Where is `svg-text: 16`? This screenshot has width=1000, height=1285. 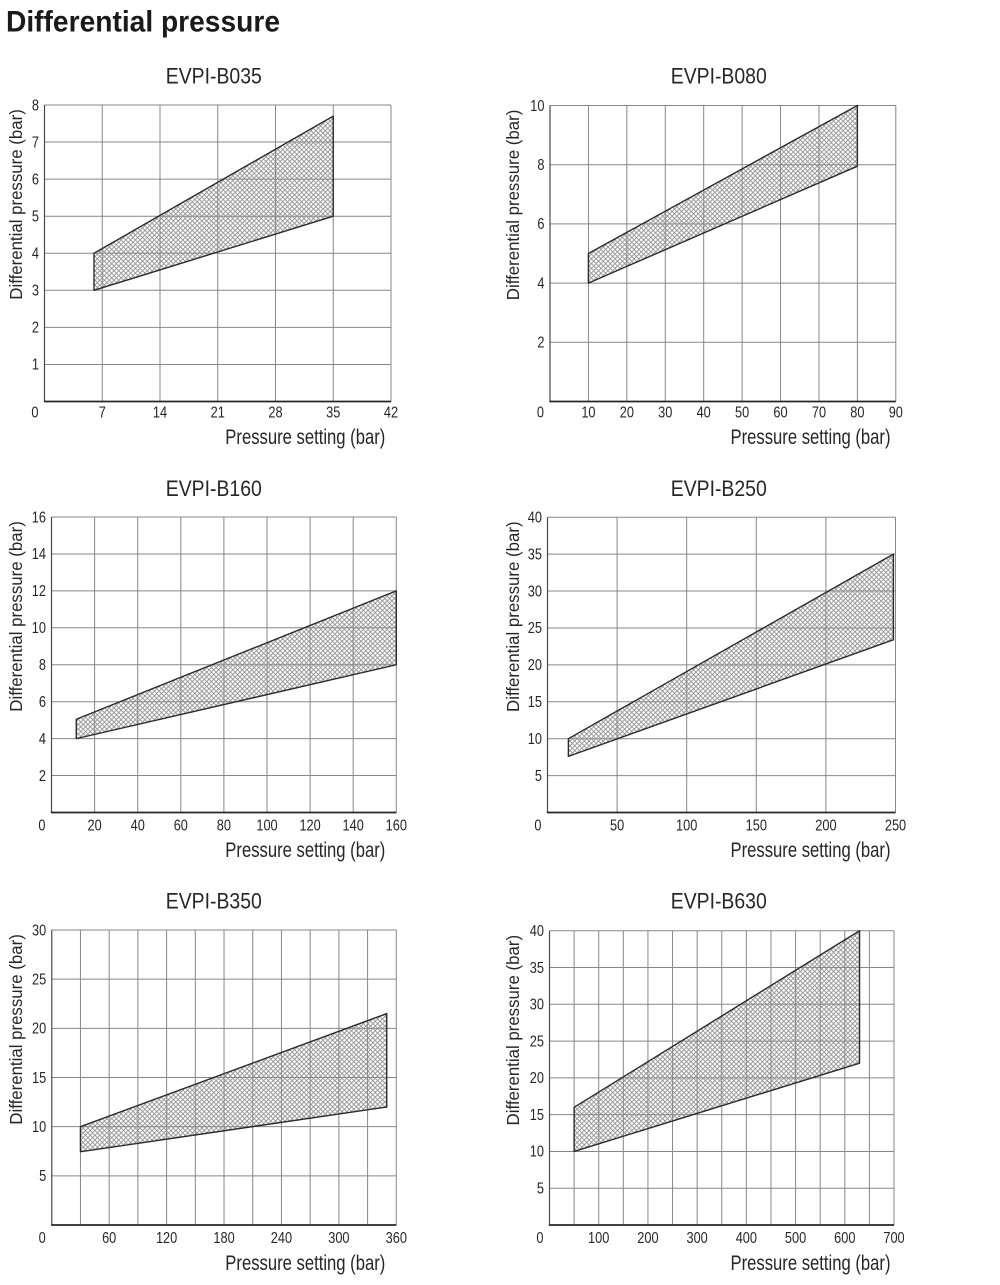
svg-text: 16 is located at coordinates (39, 517).